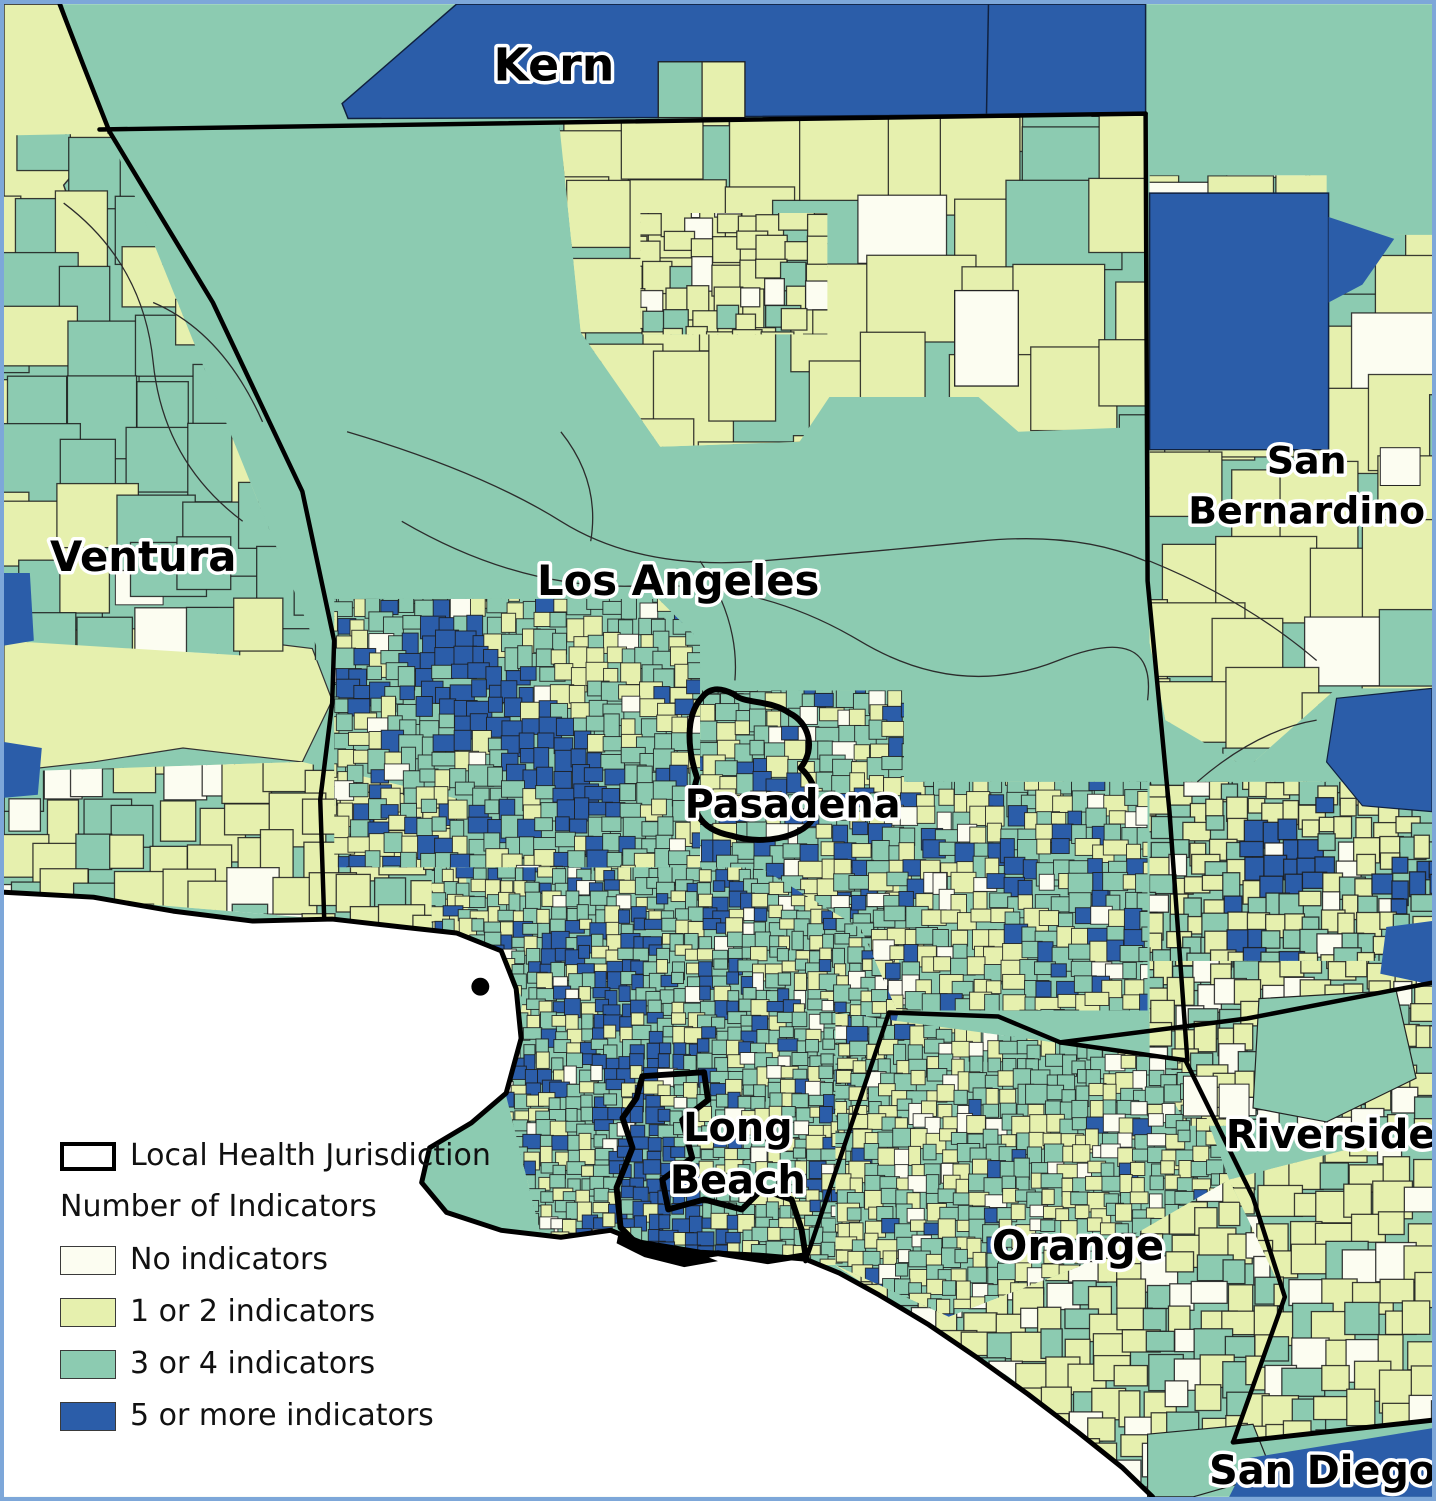 Image resolution: width=1436 pixels, height=1501 pixels. What do you see at coordinates (1078, 1245) in the screenshot?
I see `map-label-orange: Orange` at bounding box center [1078, 1245].